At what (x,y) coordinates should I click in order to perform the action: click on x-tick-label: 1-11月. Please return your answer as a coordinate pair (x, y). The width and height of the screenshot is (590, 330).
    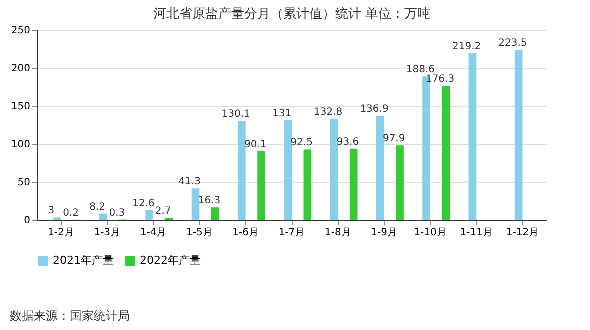
    Looking at the image, I should click on (476, 233).